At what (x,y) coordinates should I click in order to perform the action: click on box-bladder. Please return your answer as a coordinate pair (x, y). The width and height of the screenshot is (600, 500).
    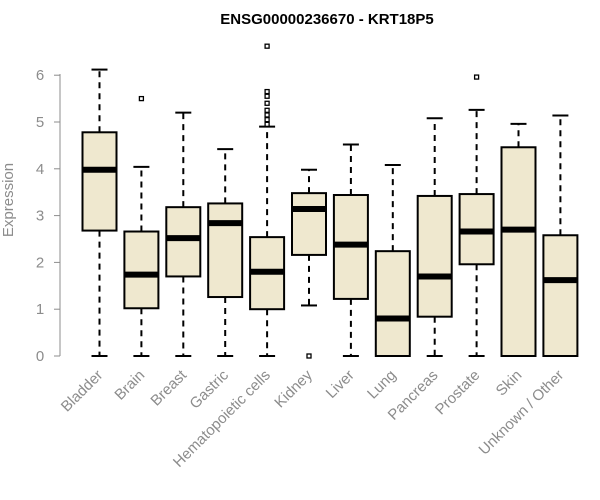
    Looking at the image, I should click on (99, 212).